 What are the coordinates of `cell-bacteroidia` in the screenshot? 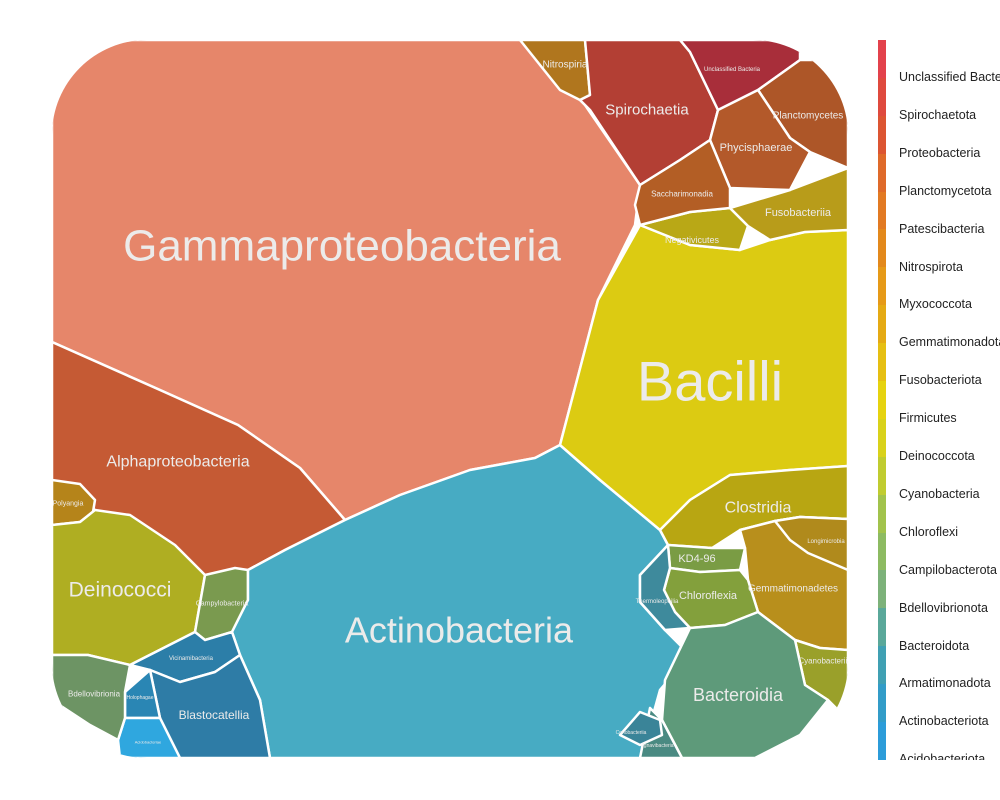 It's located at (745, 684).